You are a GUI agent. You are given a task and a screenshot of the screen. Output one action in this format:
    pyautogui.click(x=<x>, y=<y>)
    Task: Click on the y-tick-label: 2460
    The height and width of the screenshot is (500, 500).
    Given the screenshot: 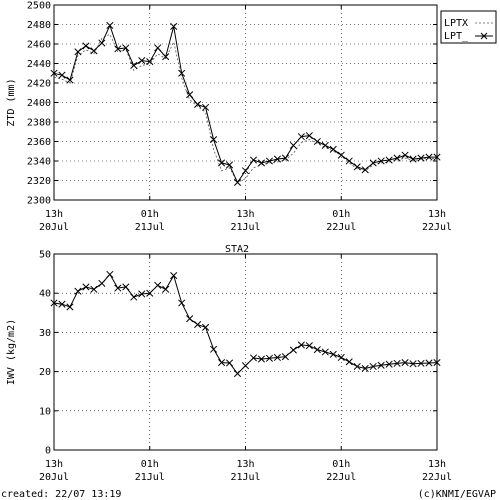 What is the action you would take?
    pyautogui.click(x=39, y=45)
    